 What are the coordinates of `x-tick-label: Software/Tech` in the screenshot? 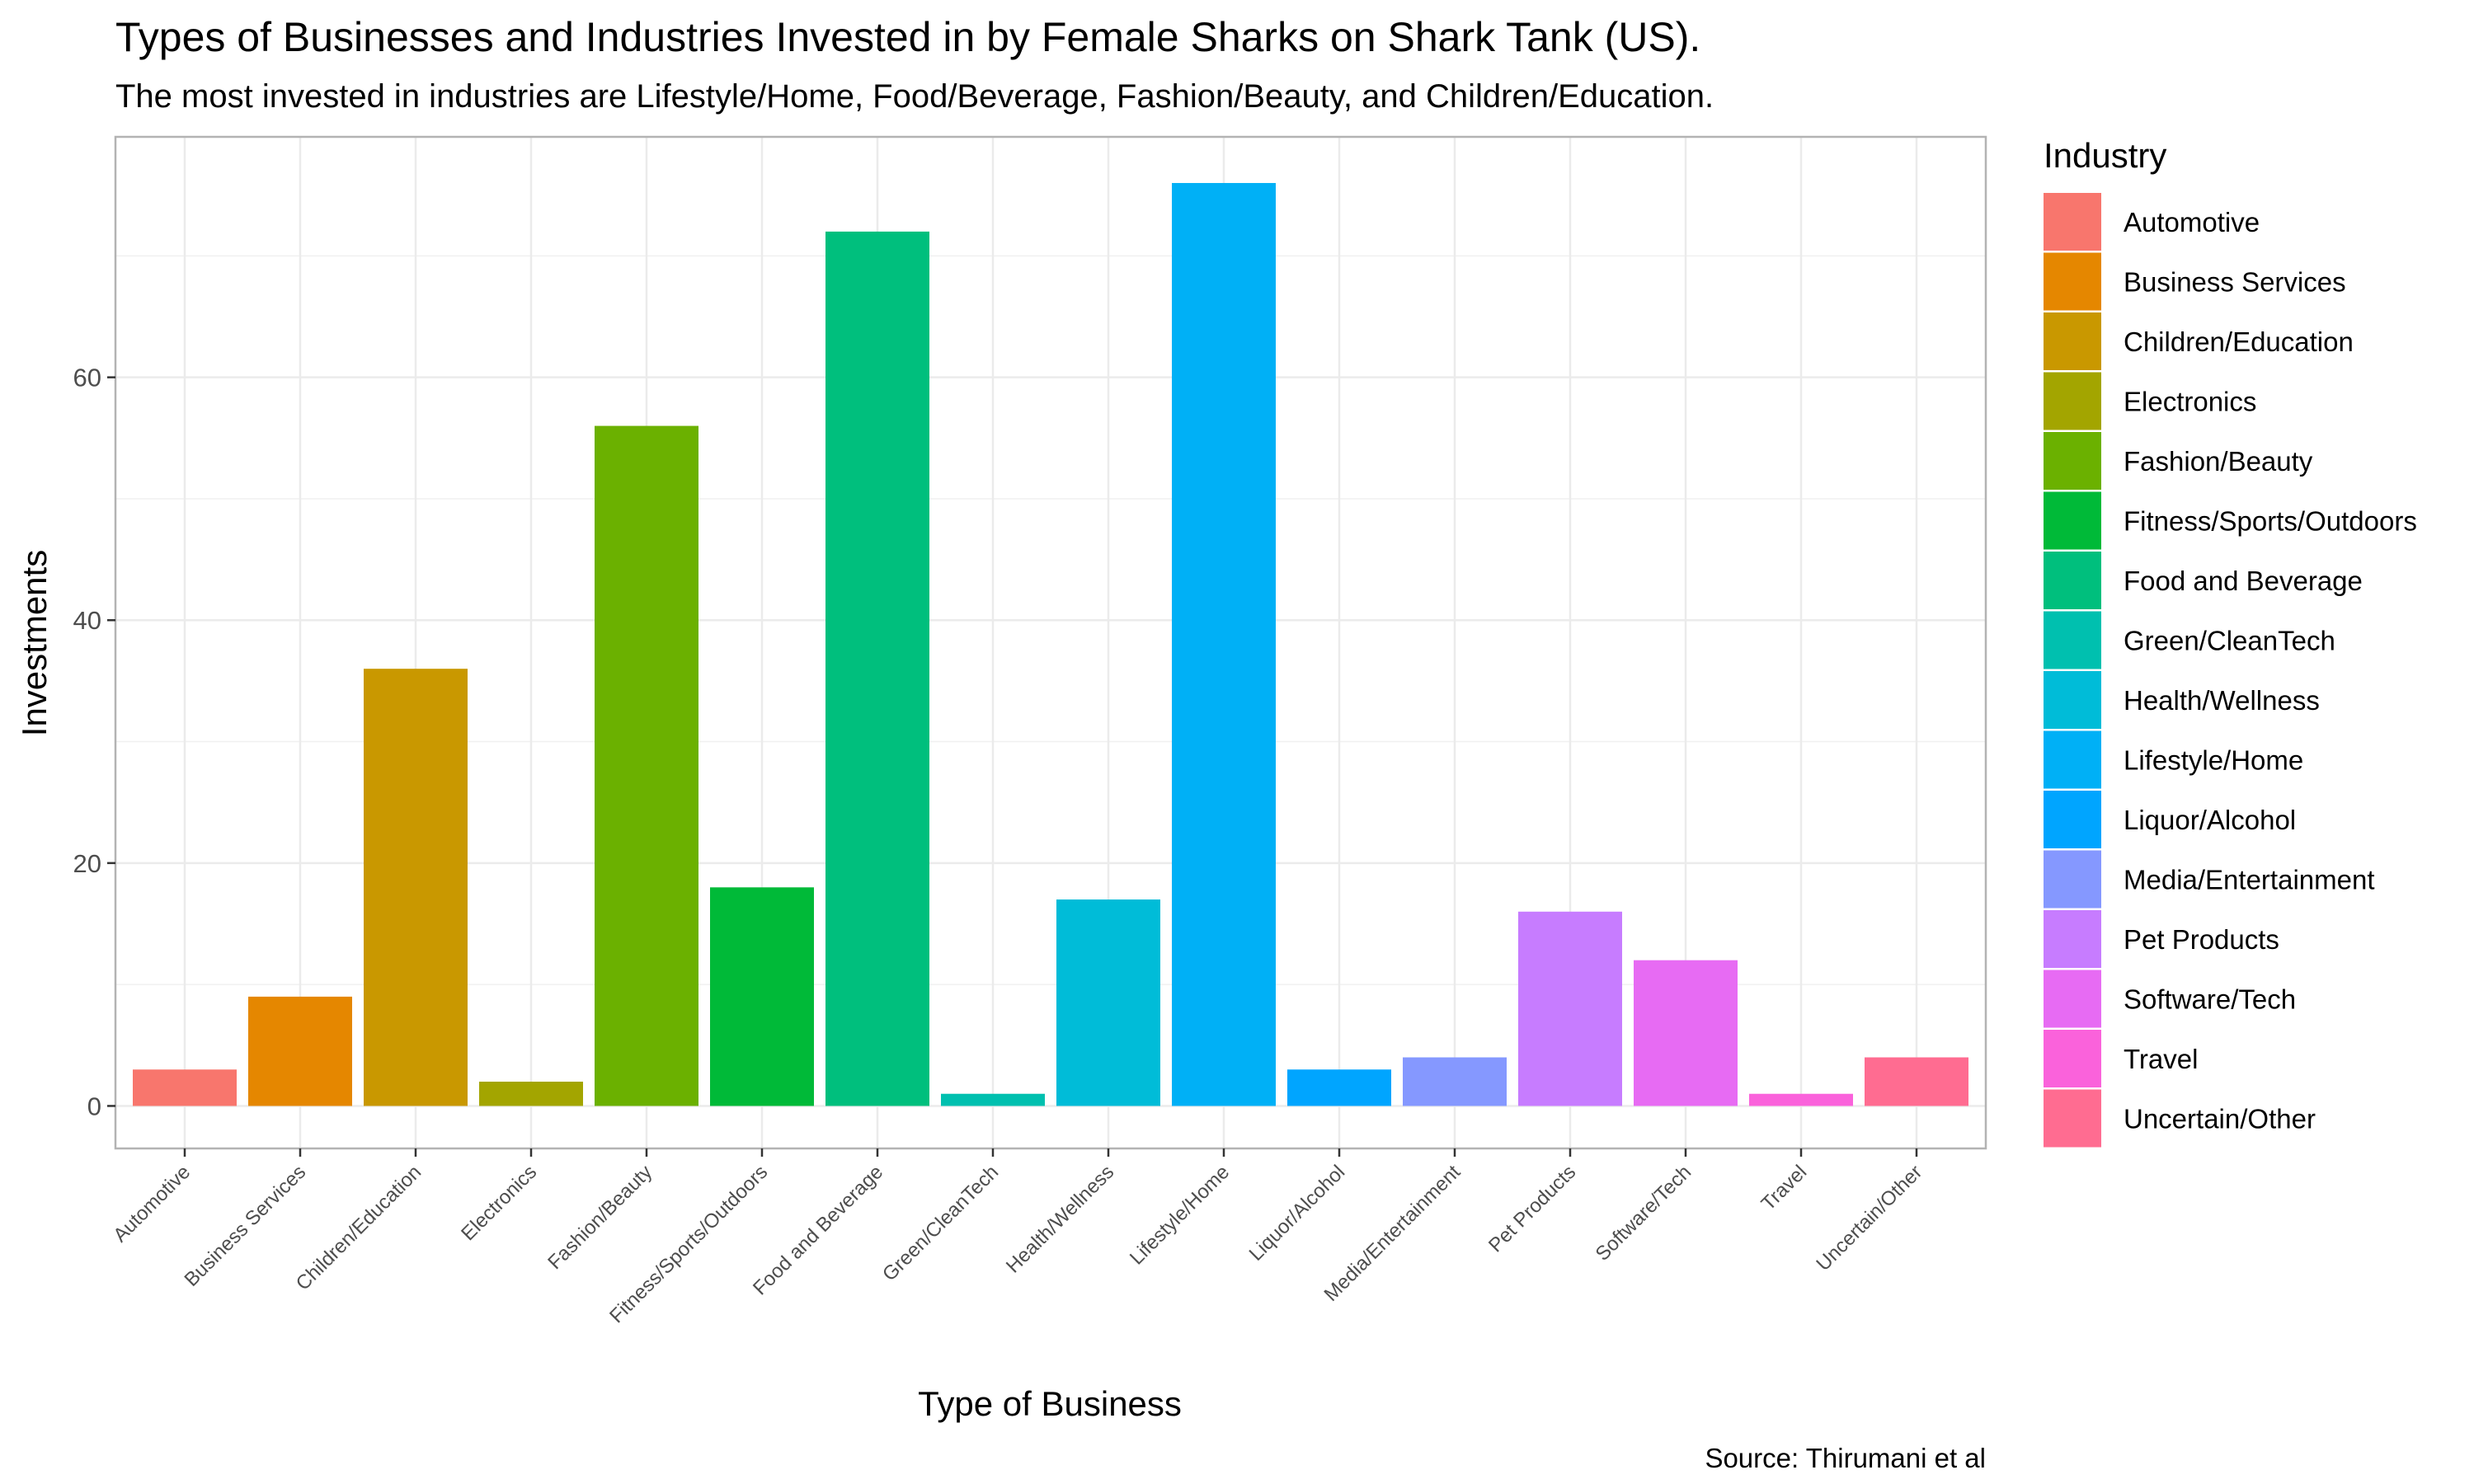 It's located at (1644, 1213).